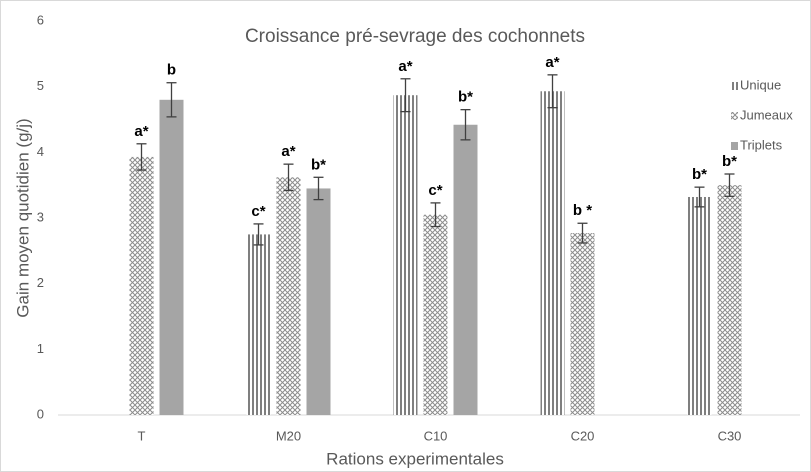 This screenshot has height=472, width=811. I want to click on y-tick-label: 5, so click(40, 85).